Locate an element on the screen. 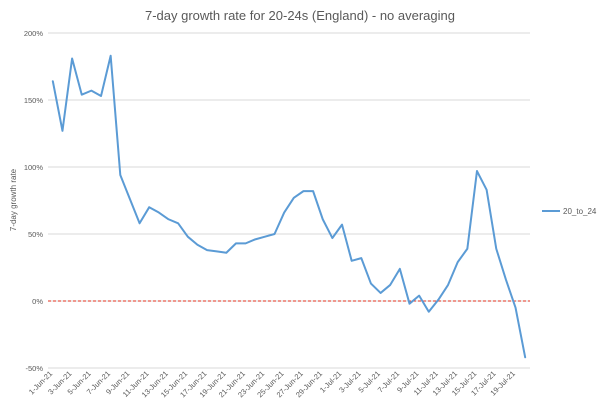  y-tick-label: 50% is located at coordinates (35, 234).